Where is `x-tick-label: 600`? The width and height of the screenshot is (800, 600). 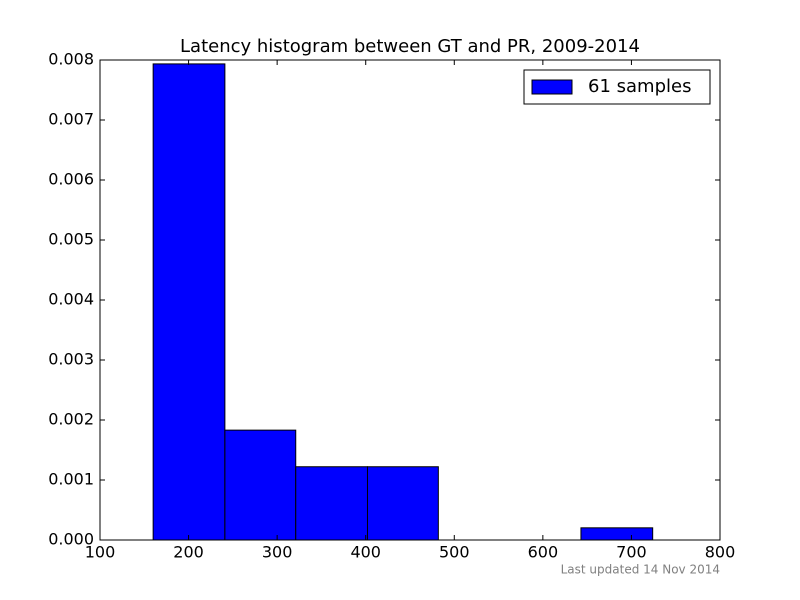
x-tick-label: 600 is located at coordinates (543, 552).